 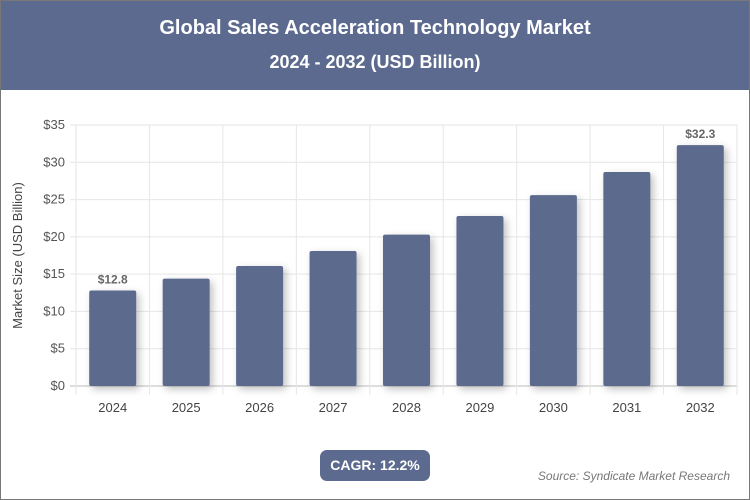 What do you see at coordinates (700, 407) in the screenshot?
I see `x-tick-label: 2032` at bounding box center [700, 407].